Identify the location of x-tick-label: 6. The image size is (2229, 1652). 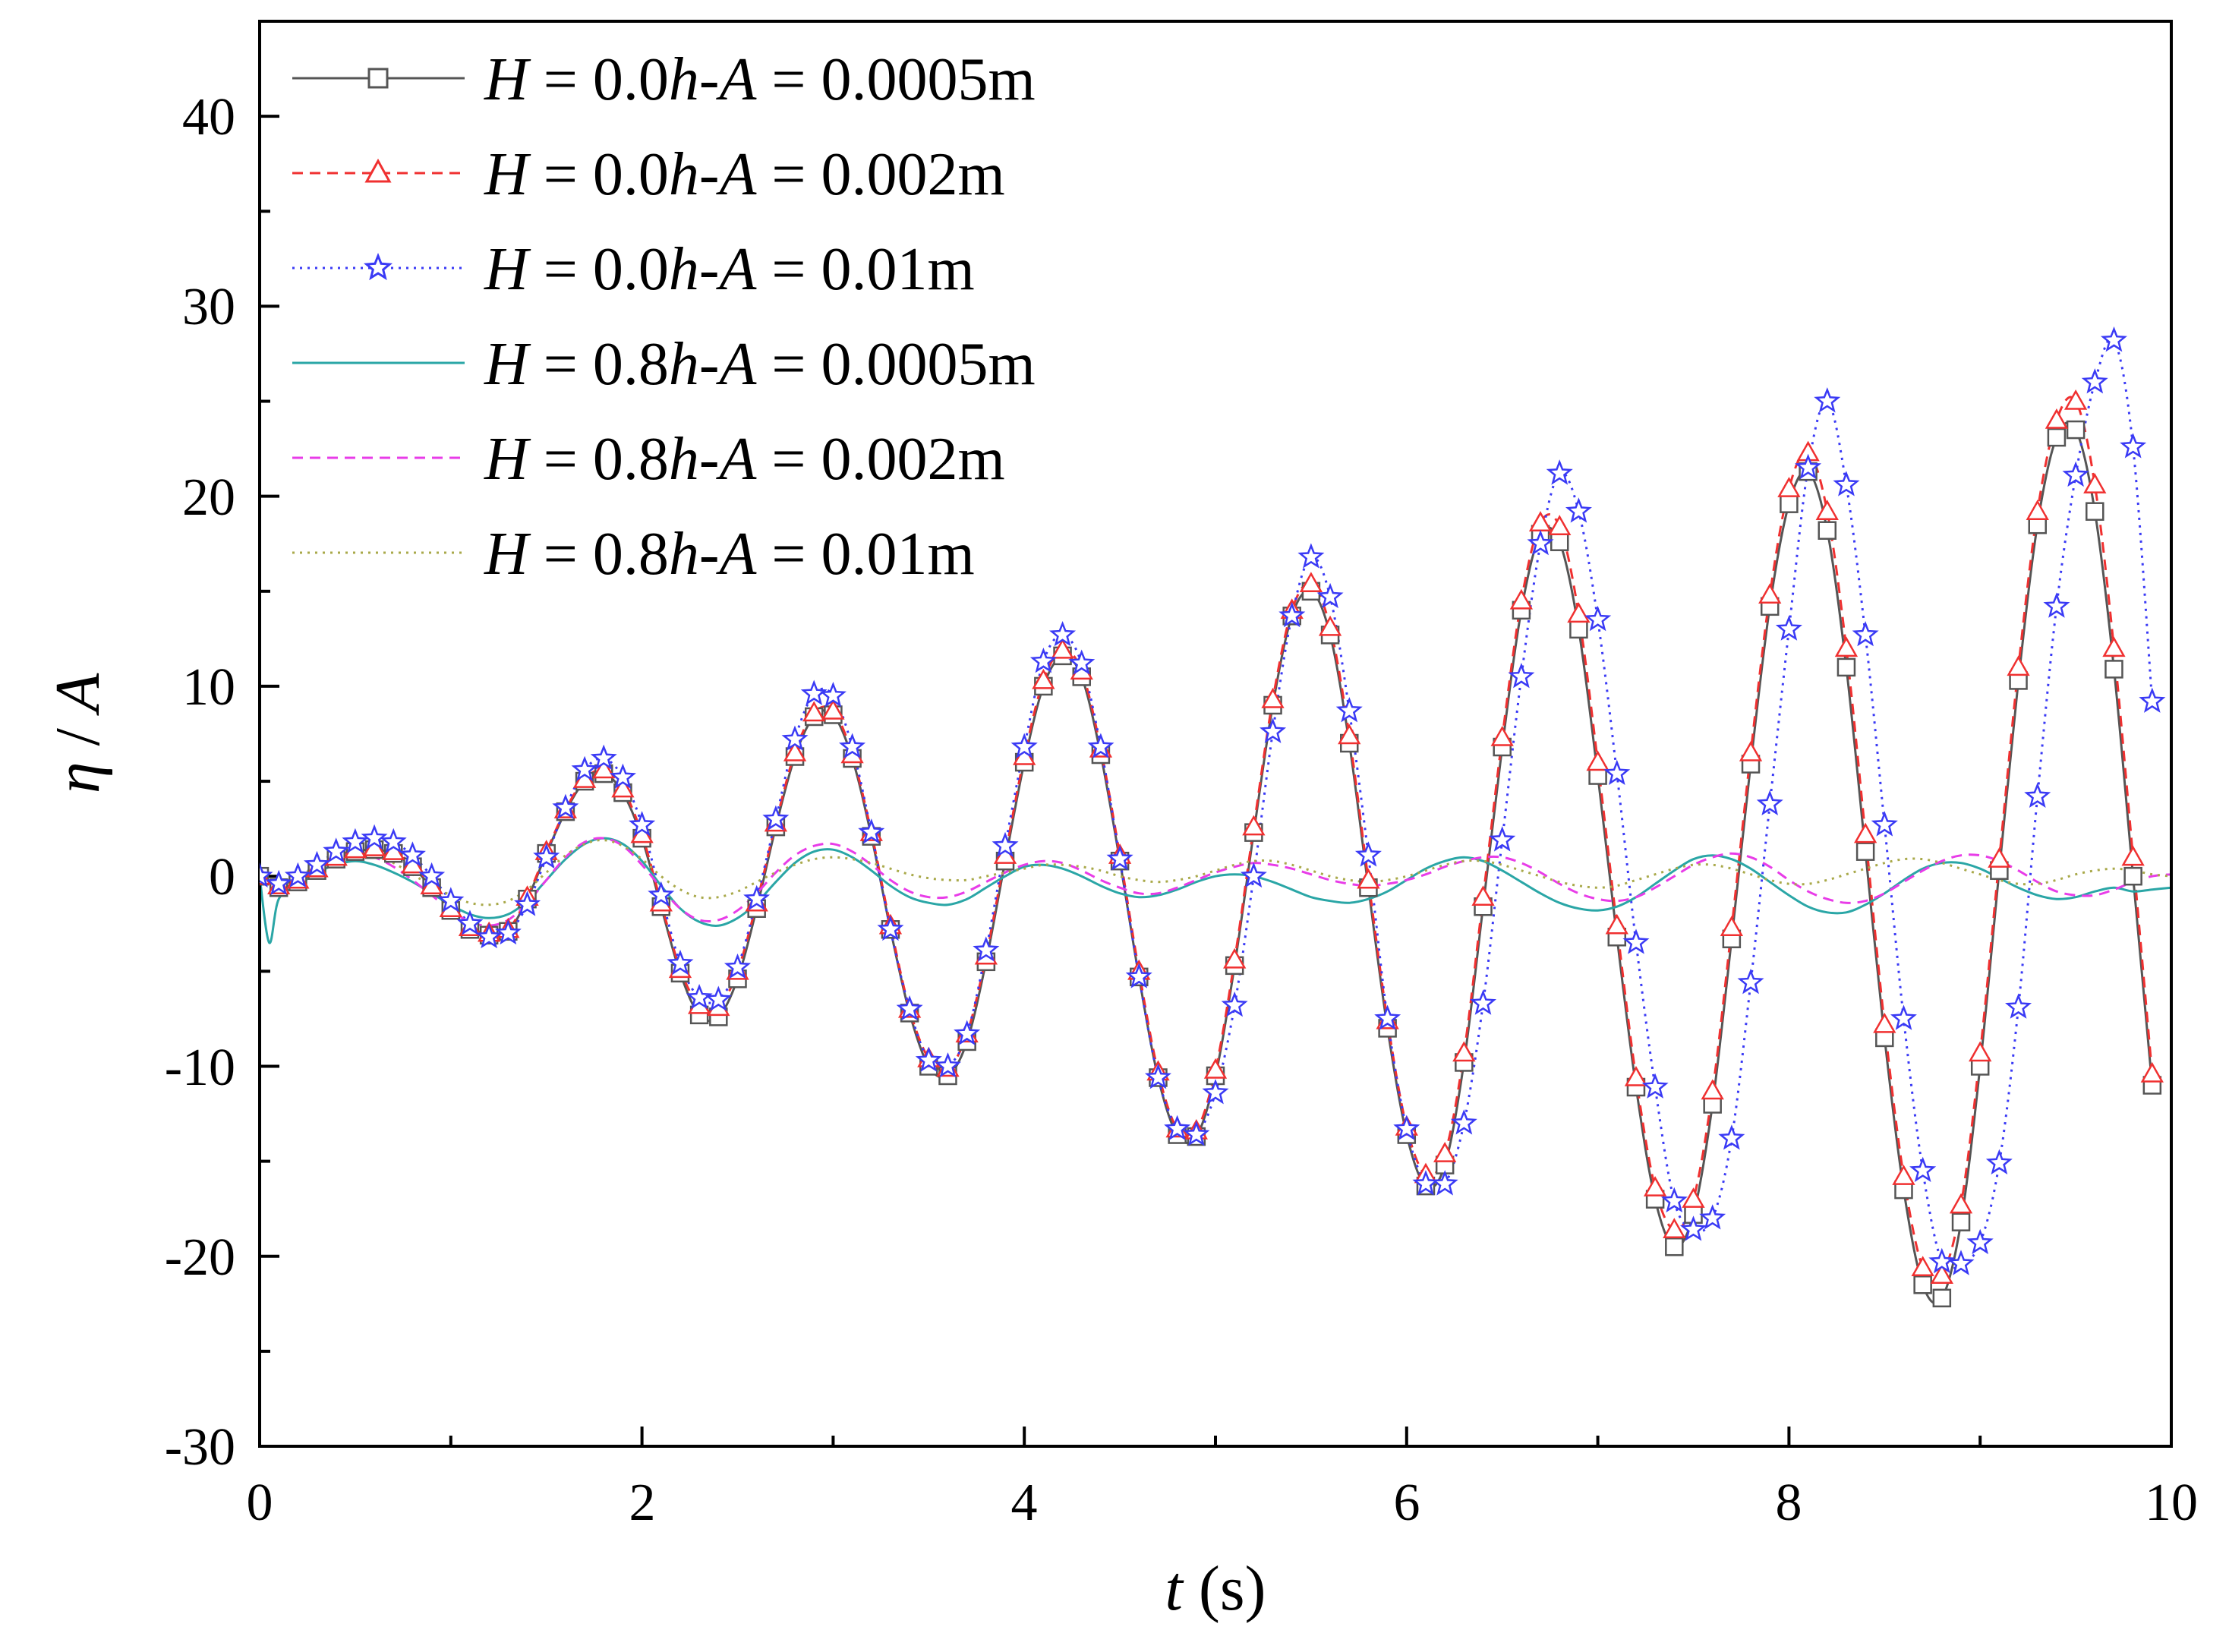
(1407, 1503).